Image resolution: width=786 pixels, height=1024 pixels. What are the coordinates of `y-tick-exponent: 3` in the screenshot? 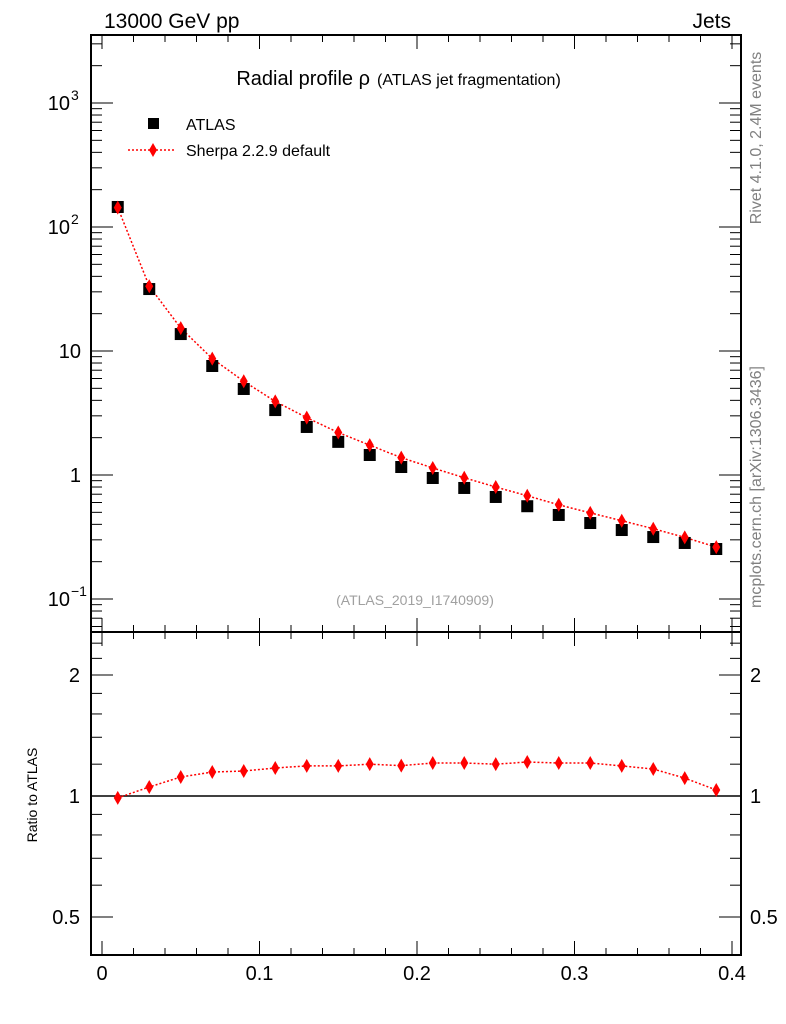 It's located at (75, 95).